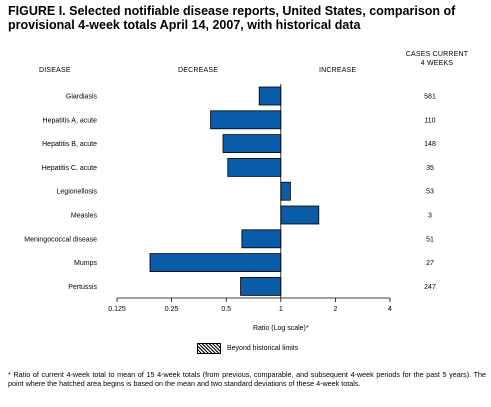 This screenshot has width=491, height=407. I want to click on cases-value-3: 35, so click(430, 168).